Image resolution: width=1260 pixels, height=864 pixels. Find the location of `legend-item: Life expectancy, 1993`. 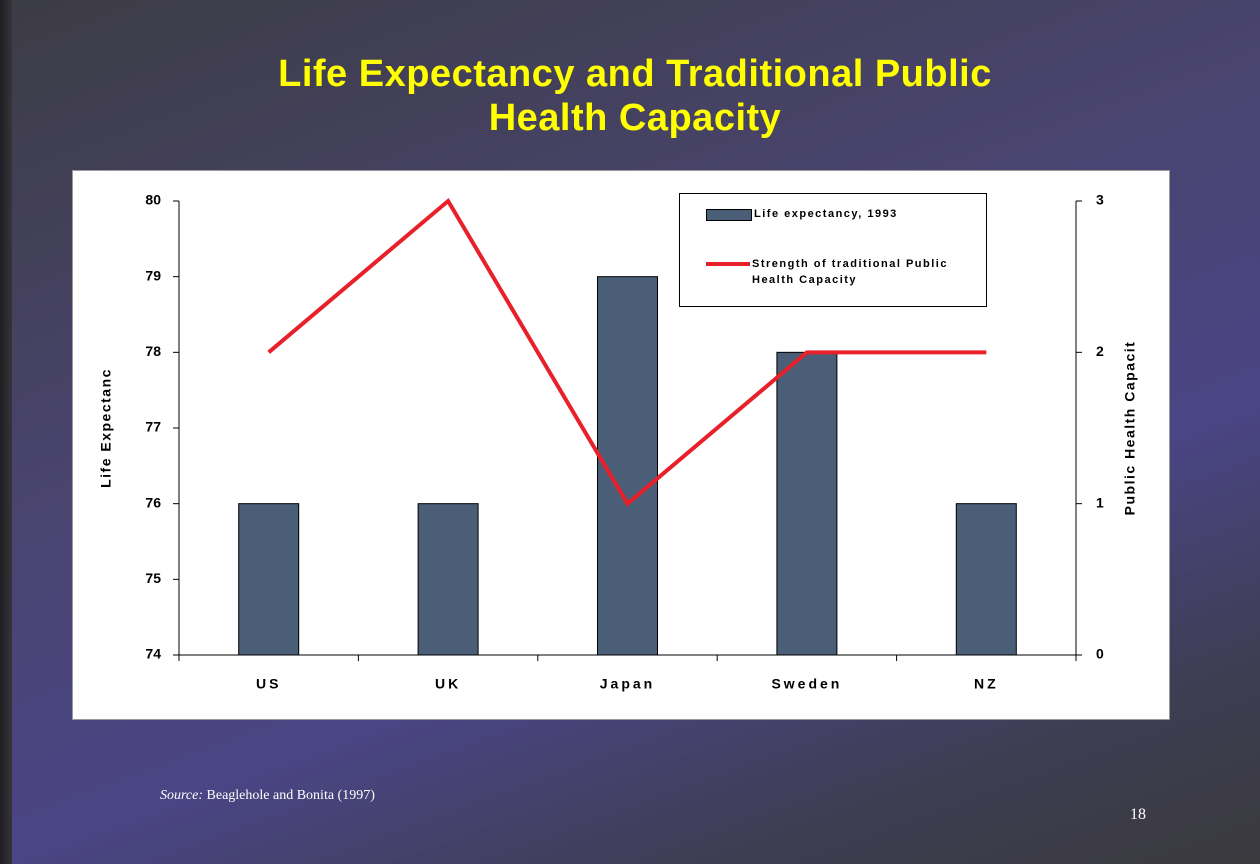

legend-item: Life expectancy, 1993 is located at coordinates (845, 214).